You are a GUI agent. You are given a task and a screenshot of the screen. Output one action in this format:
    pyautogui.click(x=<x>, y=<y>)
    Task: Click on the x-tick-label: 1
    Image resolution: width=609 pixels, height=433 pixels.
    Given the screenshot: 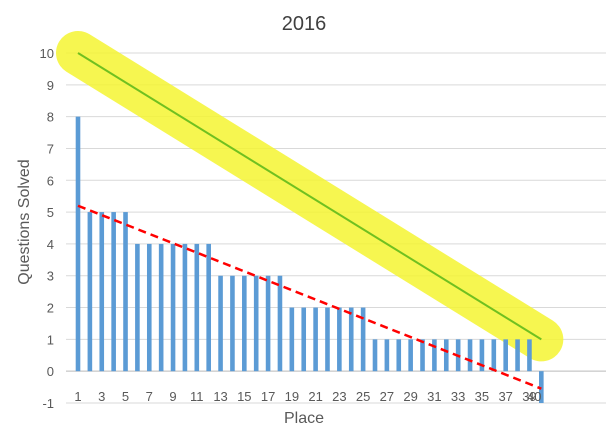 What is the action you would take?
    pyautogui.click(x=77, y=396)
    